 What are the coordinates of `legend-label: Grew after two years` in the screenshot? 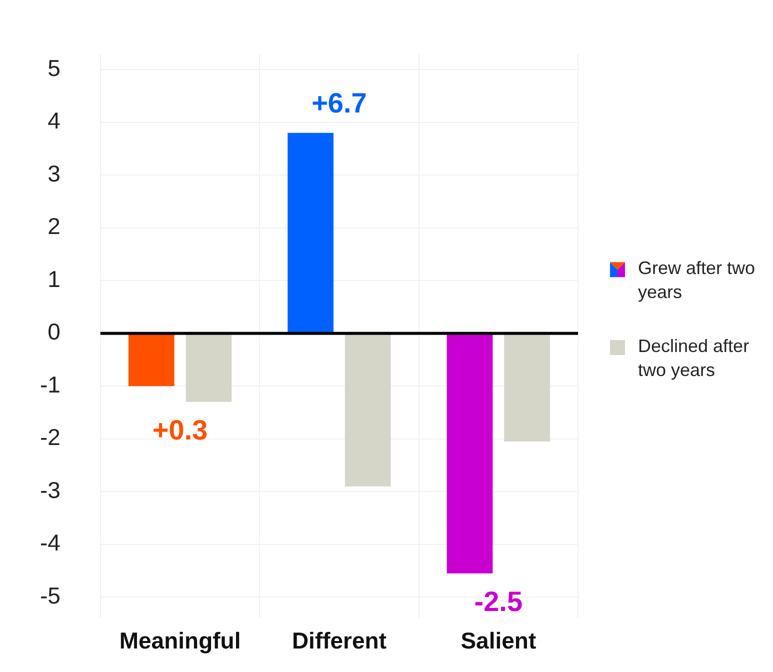 It's located at (697, 280).